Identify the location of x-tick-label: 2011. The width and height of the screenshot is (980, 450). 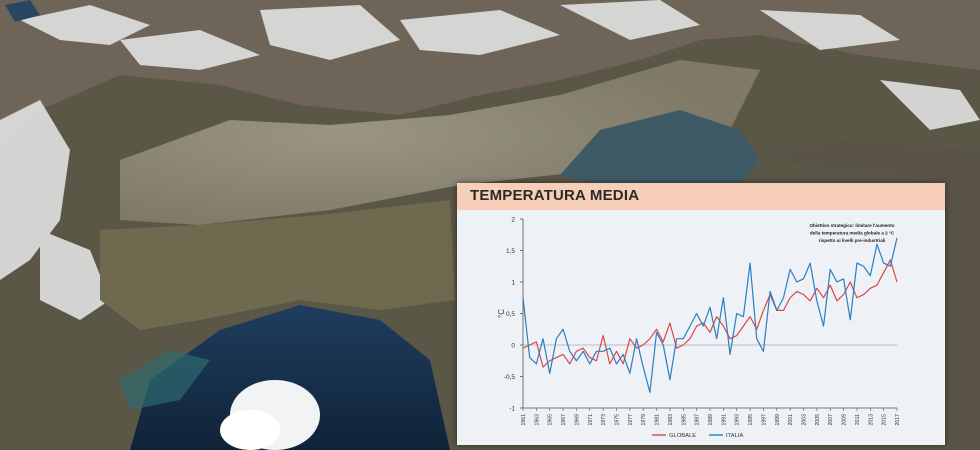
(858, 419).